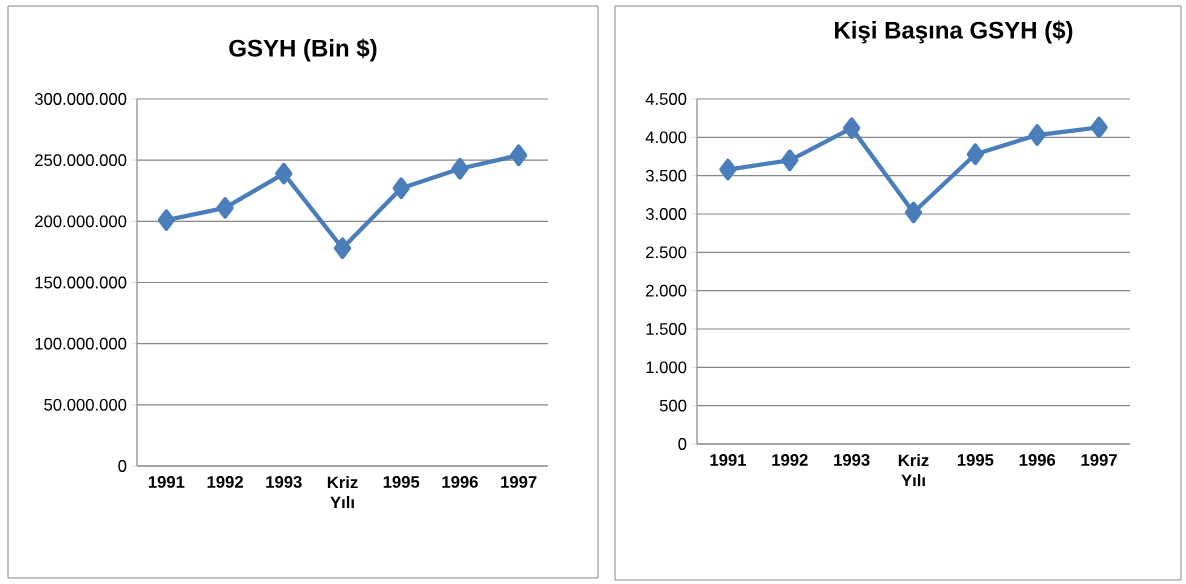 This screenshot has height=584, width=1186. I want to click on y-tick-label: 100.000.000, so click(81, 343).